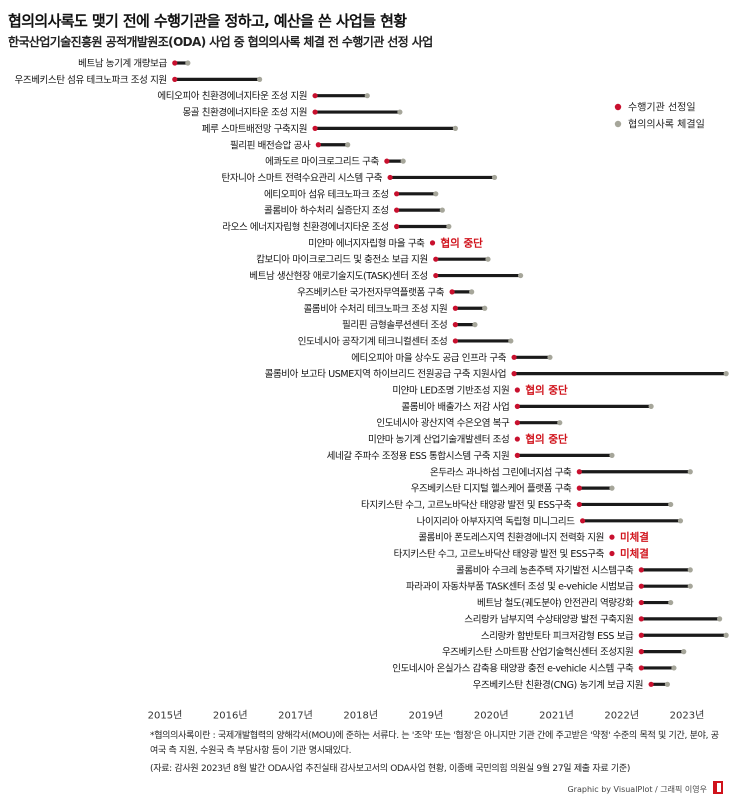  What do you see at coordinates (491, 715) in the screenshot?
I see `x-tick-label: 2020년` at bounding box center [491, 715].